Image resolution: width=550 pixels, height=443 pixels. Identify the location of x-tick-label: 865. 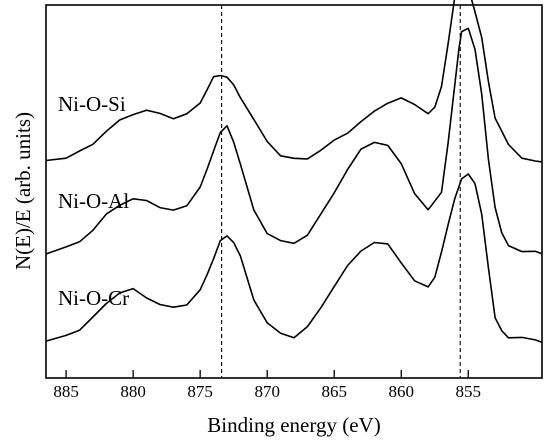
(334, 391).